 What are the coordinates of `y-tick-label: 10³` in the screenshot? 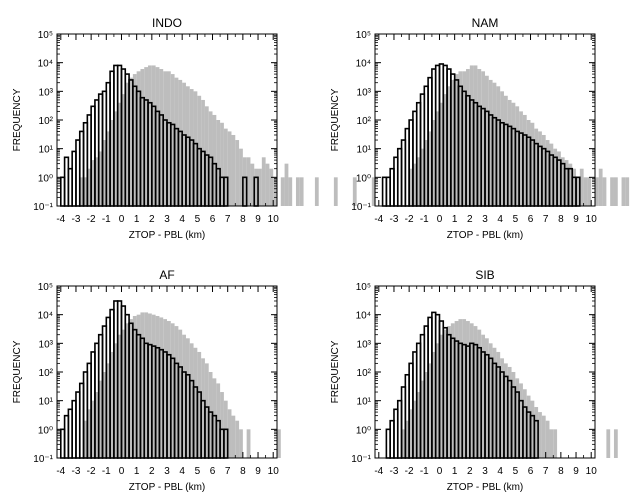 It's located at (364, 92).